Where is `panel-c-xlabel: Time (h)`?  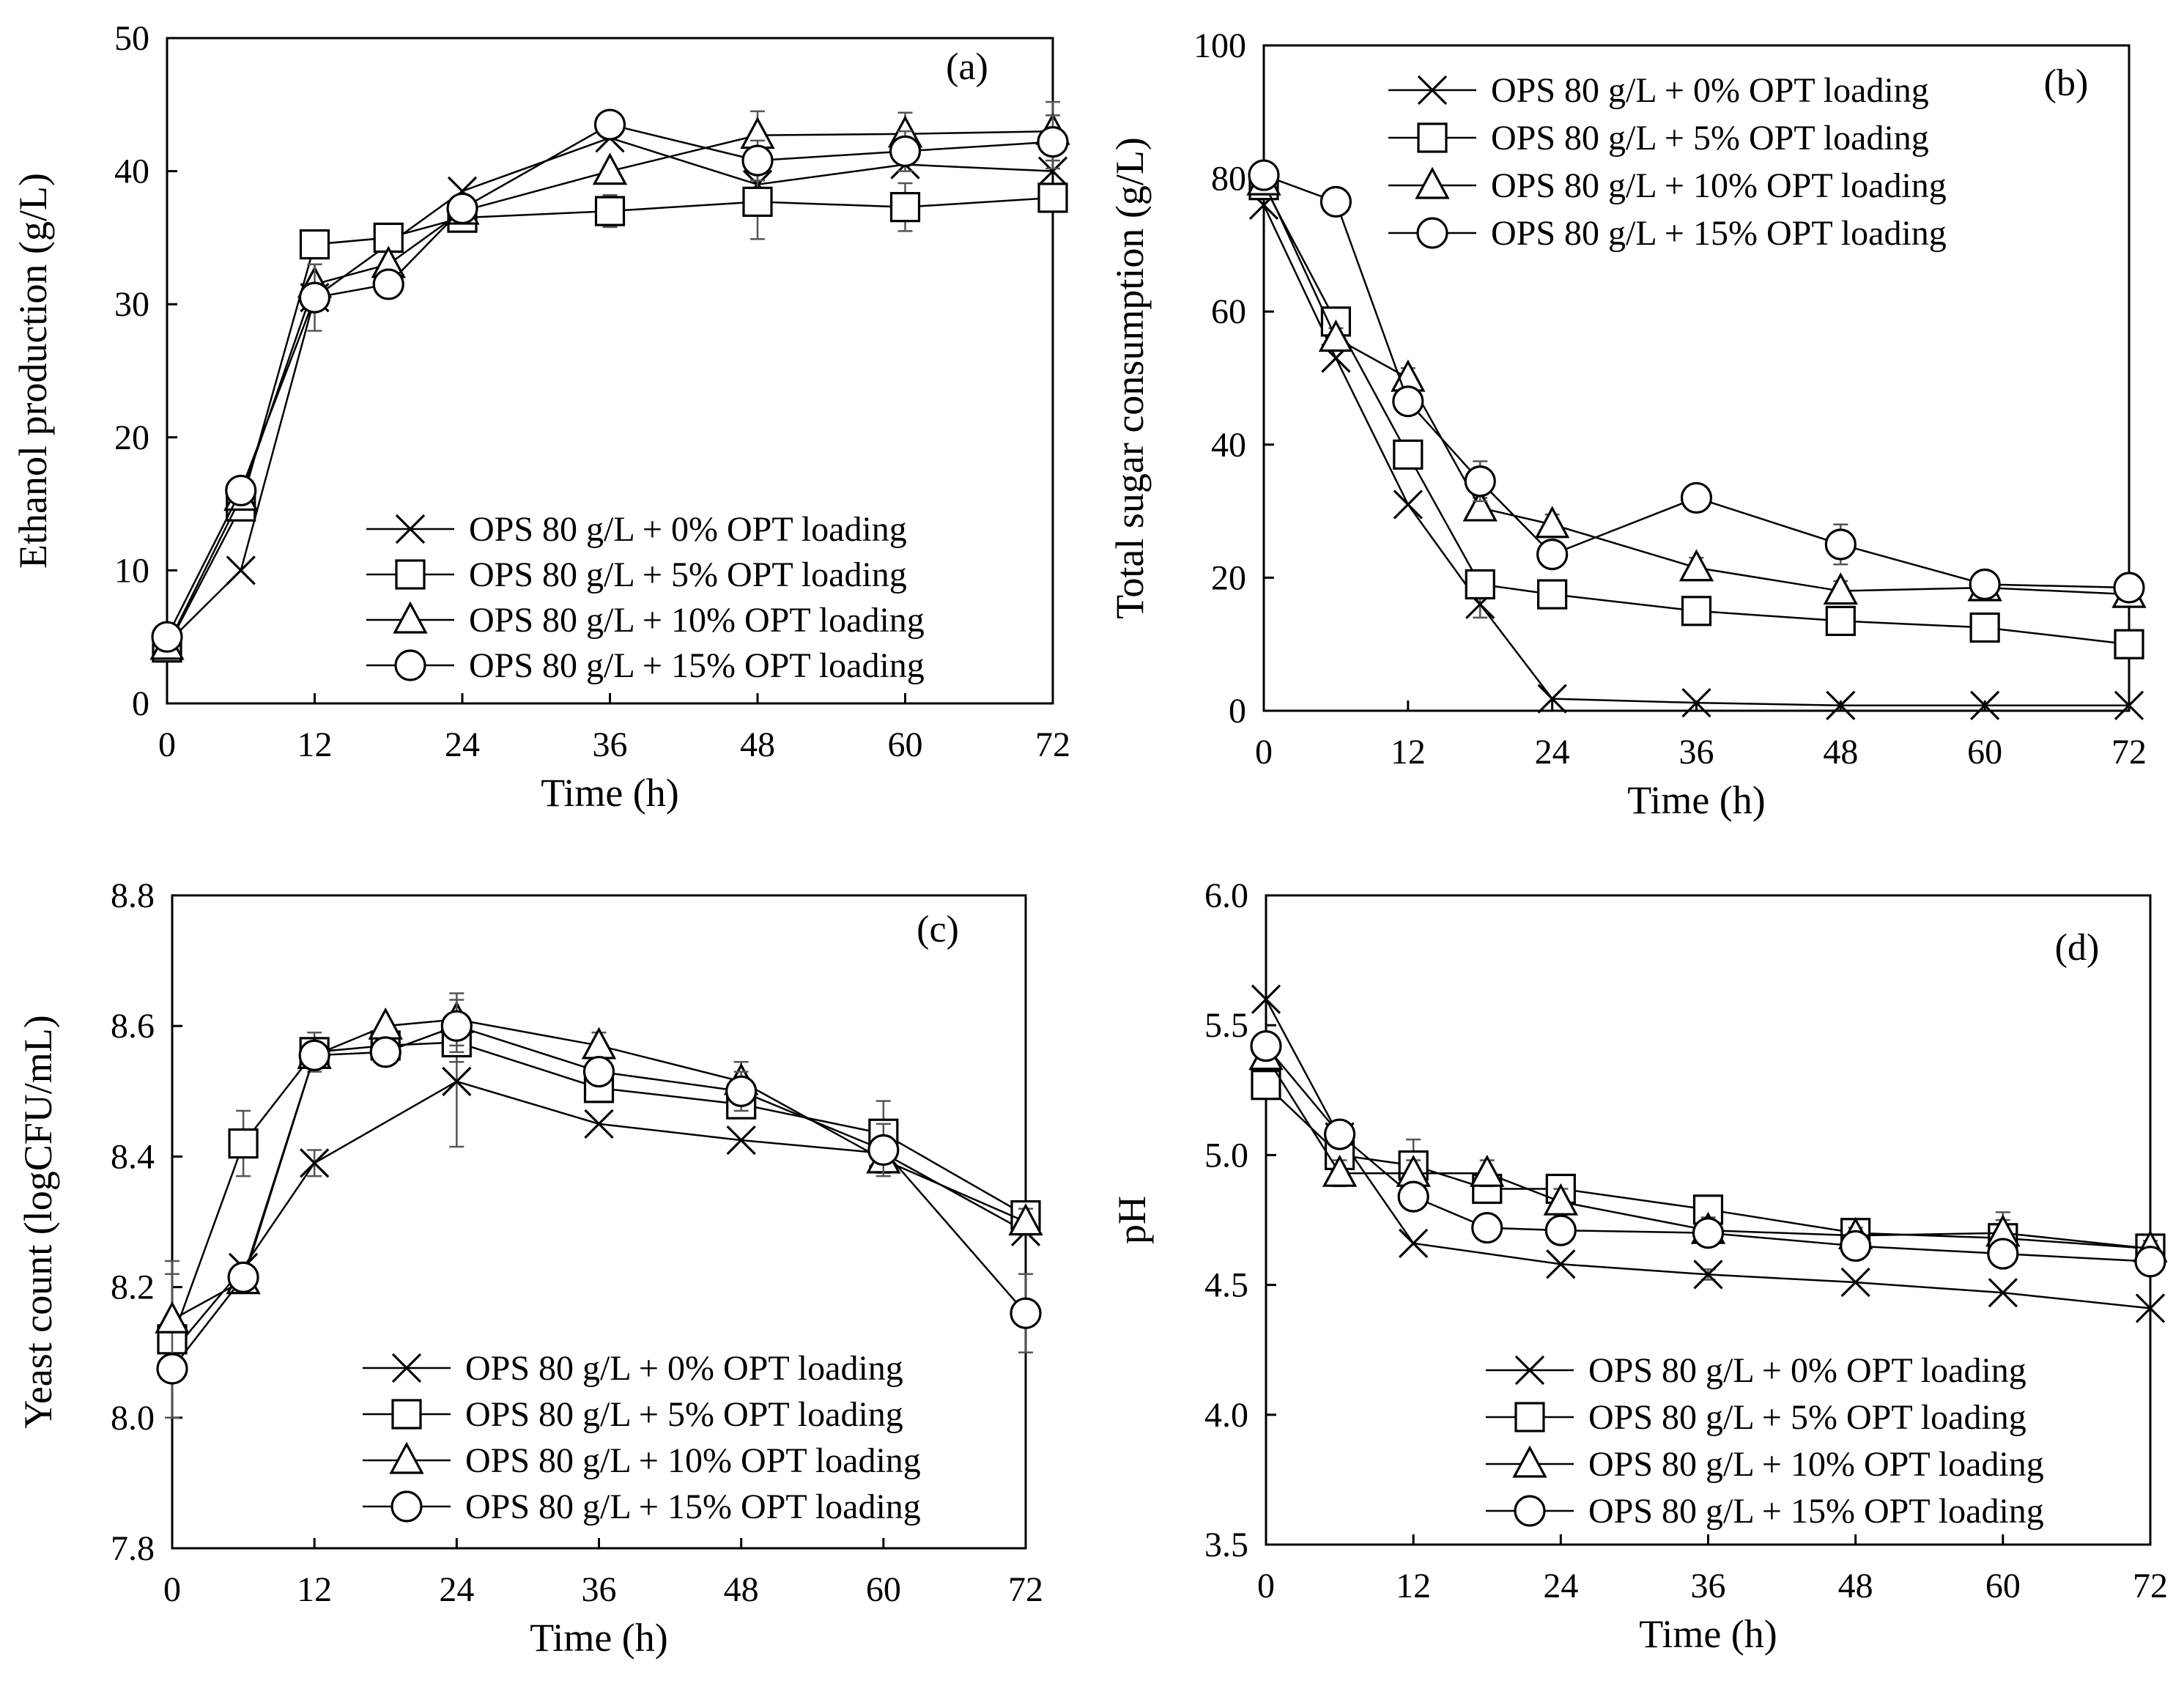 panel-c-xlabel: Time (h) is located at coordinates (599, 1638).